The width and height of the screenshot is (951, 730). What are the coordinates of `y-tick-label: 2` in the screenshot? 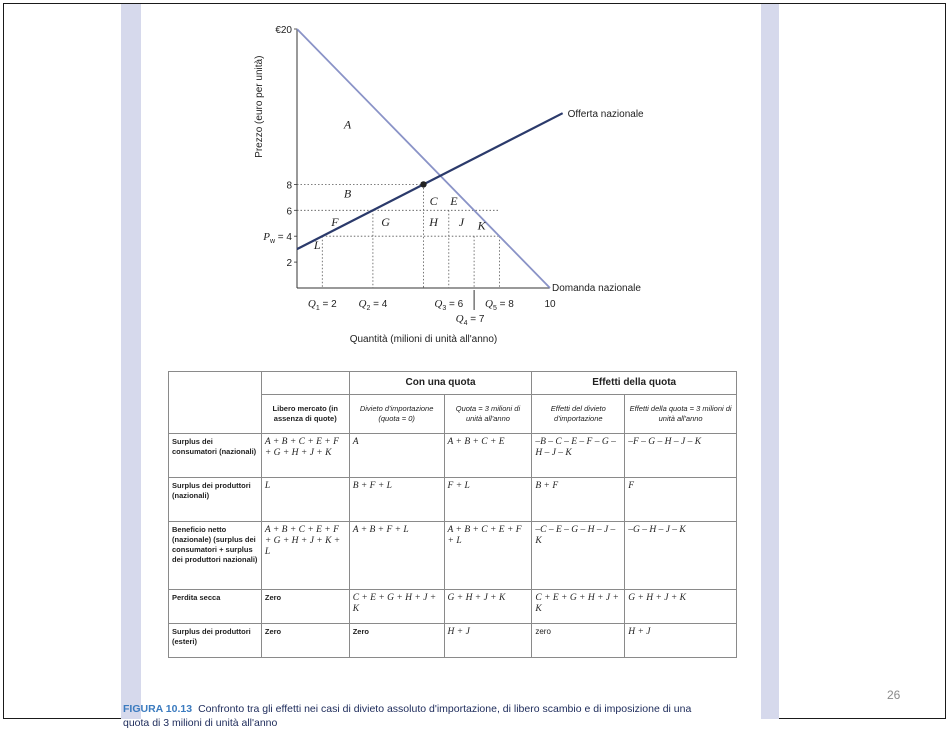 It's located at (289, 263).